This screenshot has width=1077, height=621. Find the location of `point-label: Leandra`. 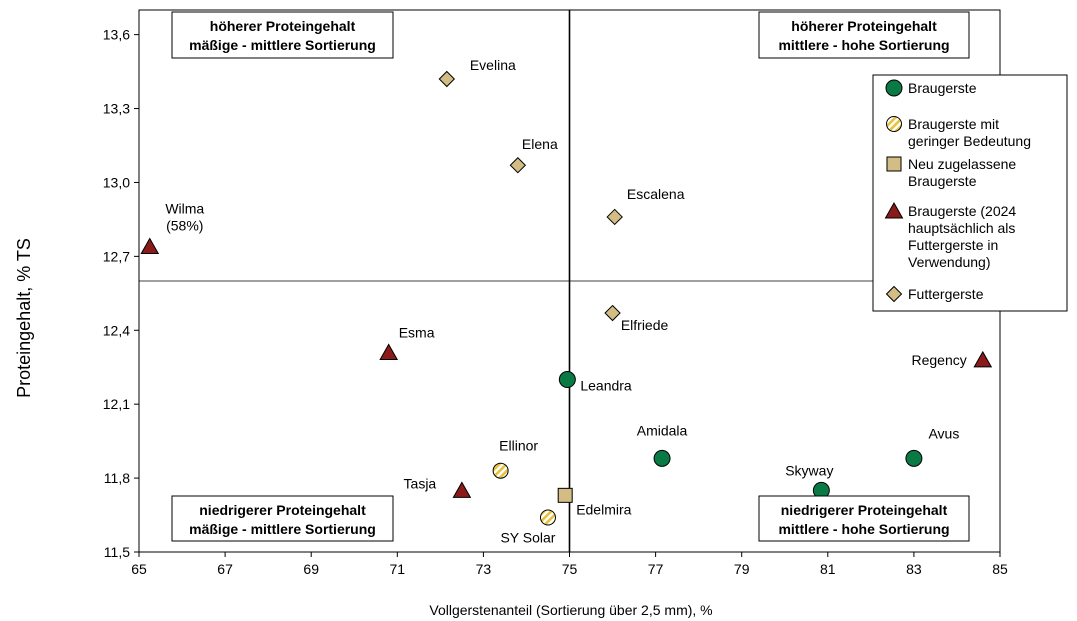

point-label: Leandra is located at coordinates (606, 386).